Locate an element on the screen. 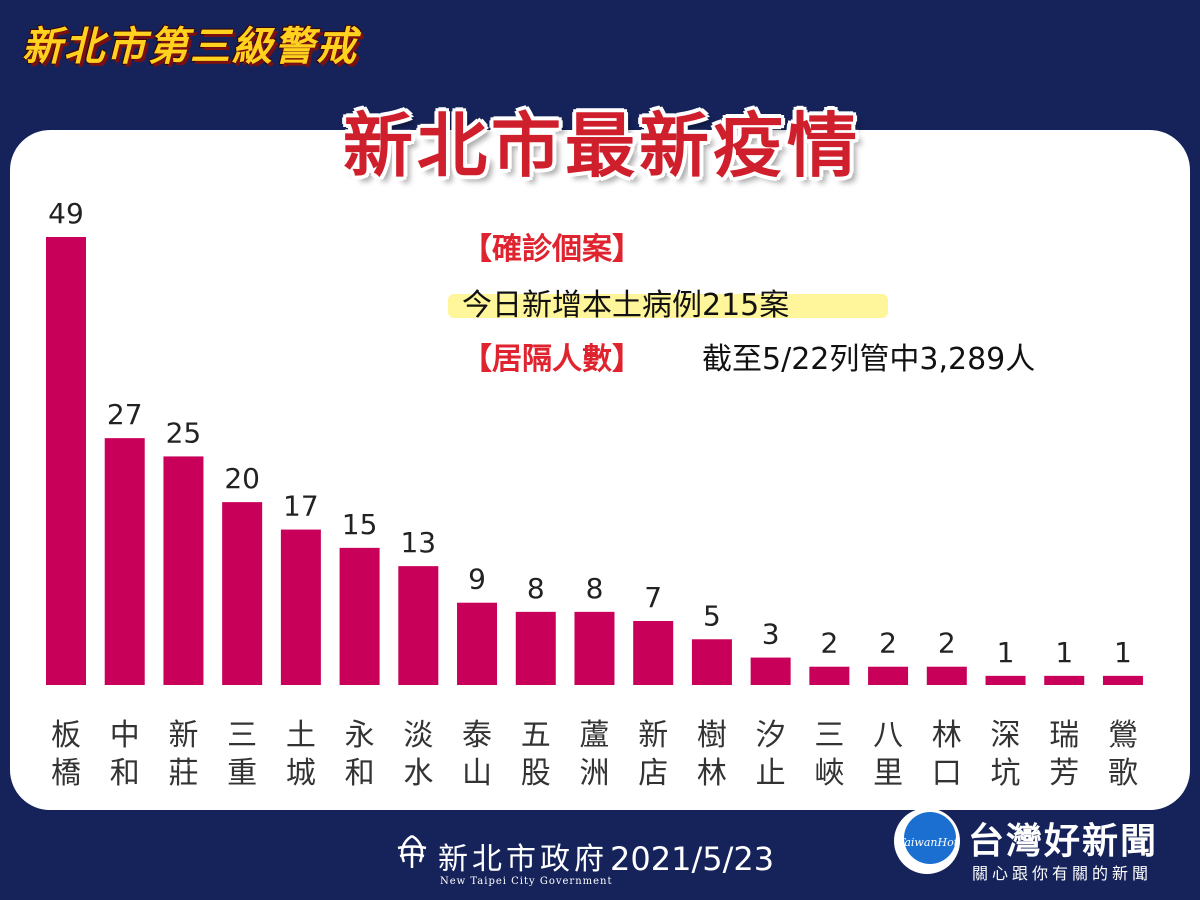  main-title: 新北市最新疫情 is located at coordinates (602, 145).